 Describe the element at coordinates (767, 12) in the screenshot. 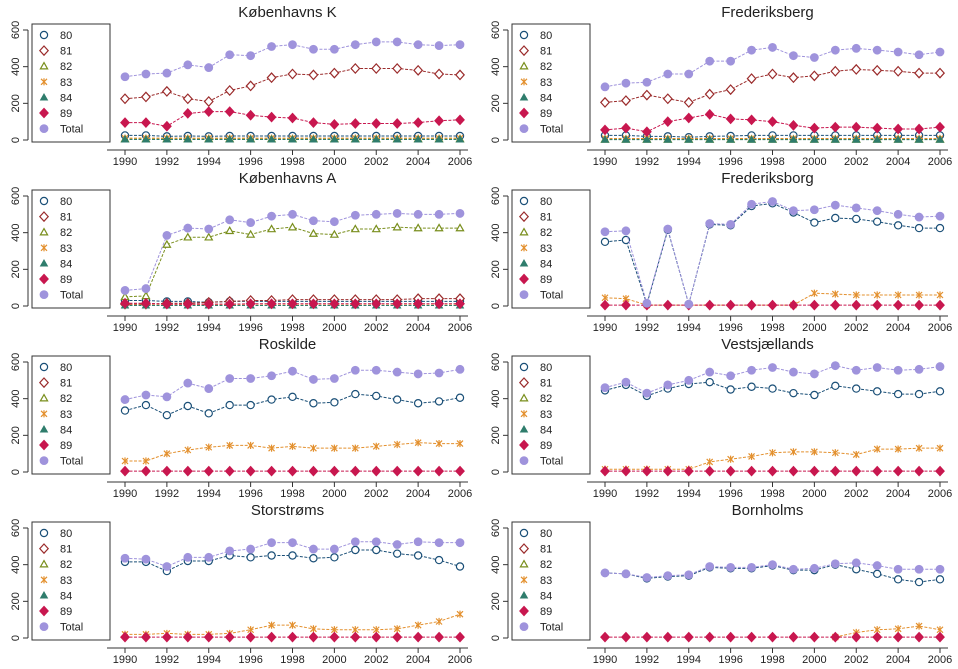

I see `chart-title: Frederiksberg` at that location.